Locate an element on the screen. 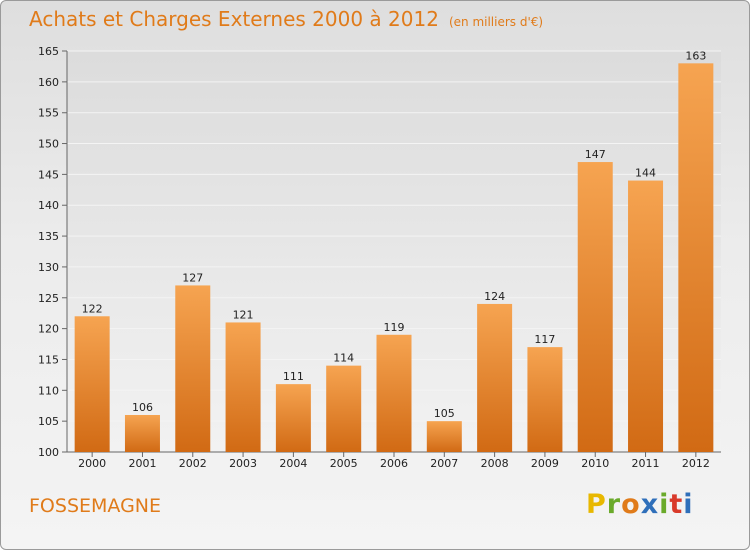 The image size is (750, 550). y-tick-label: 105 is located at coordinates (48, 421).